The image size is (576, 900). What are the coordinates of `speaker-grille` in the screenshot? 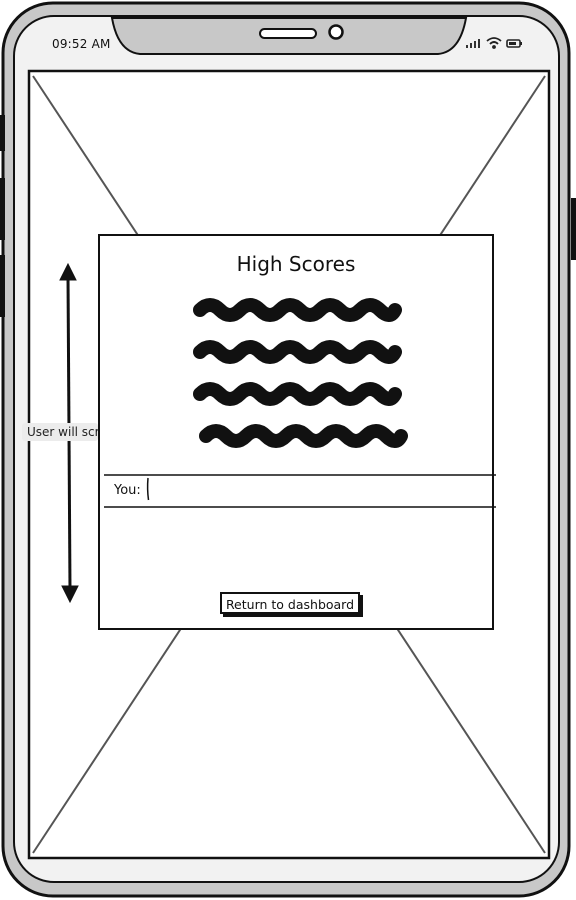 It's located at (288, 33).